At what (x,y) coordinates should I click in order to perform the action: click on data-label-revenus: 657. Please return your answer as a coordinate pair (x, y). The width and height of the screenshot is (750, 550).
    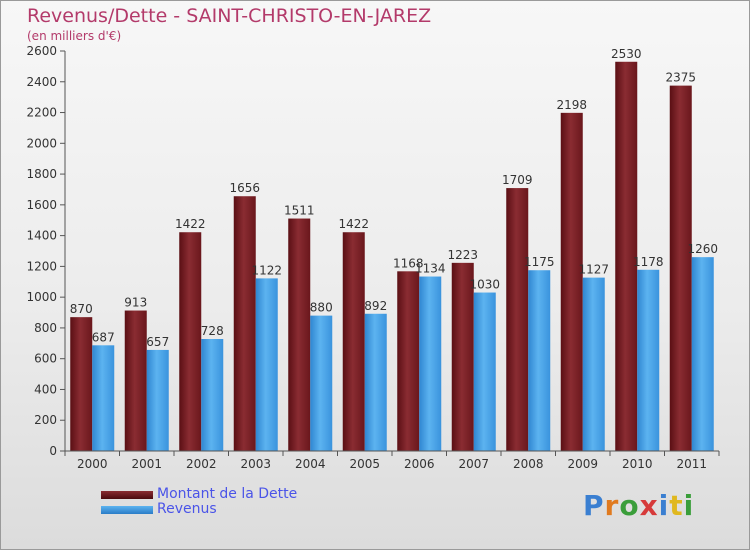
    Looking at the image, I should click on (157, 342).